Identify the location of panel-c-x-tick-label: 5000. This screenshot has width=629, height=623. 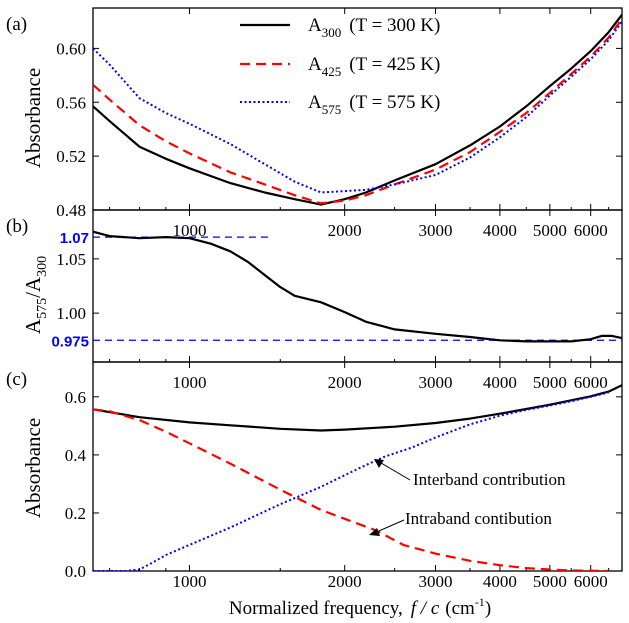
(550, 581).